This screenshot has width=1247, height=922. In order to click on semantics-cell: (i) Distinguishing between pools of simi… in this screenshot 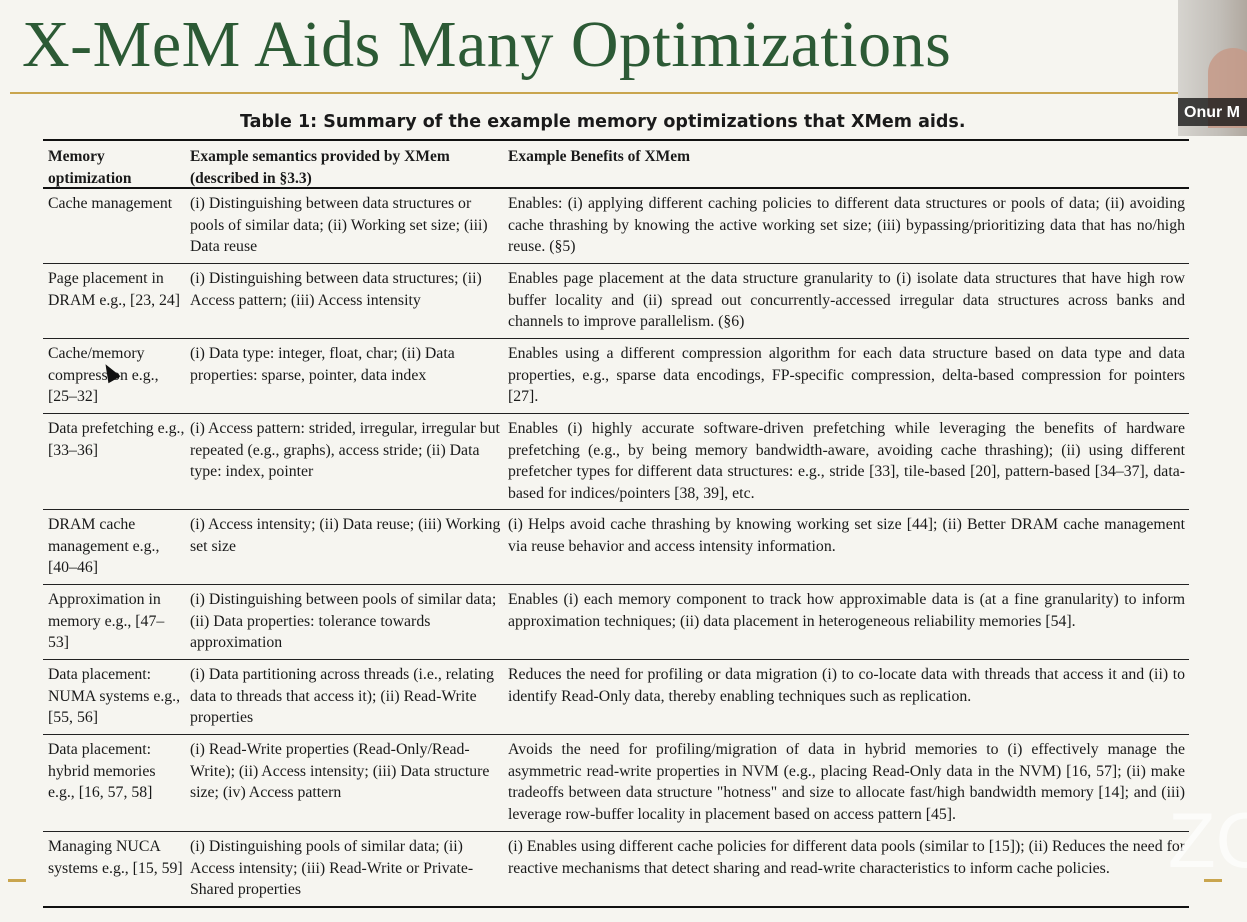, I will do `click(343, 621)`.